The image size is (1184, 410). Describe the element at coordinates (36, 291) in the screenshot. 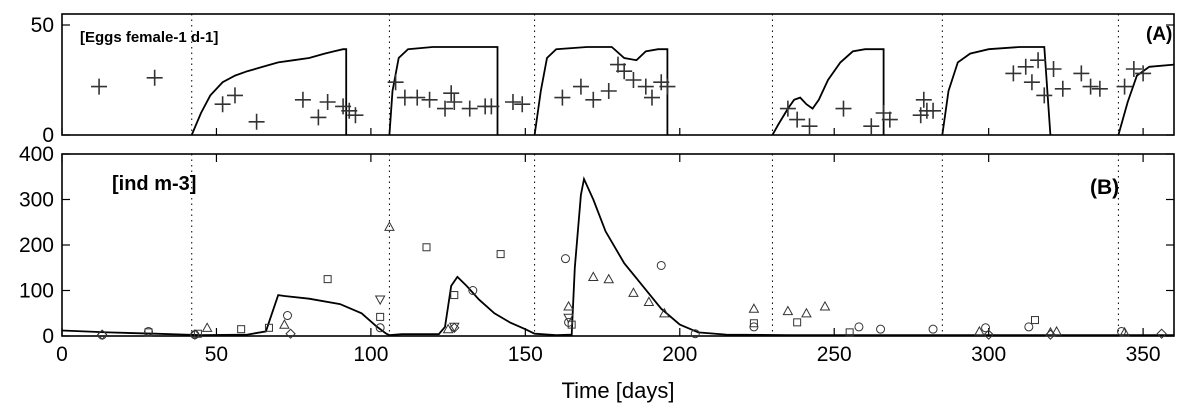

I see `y-tick-label: 100` at that location.